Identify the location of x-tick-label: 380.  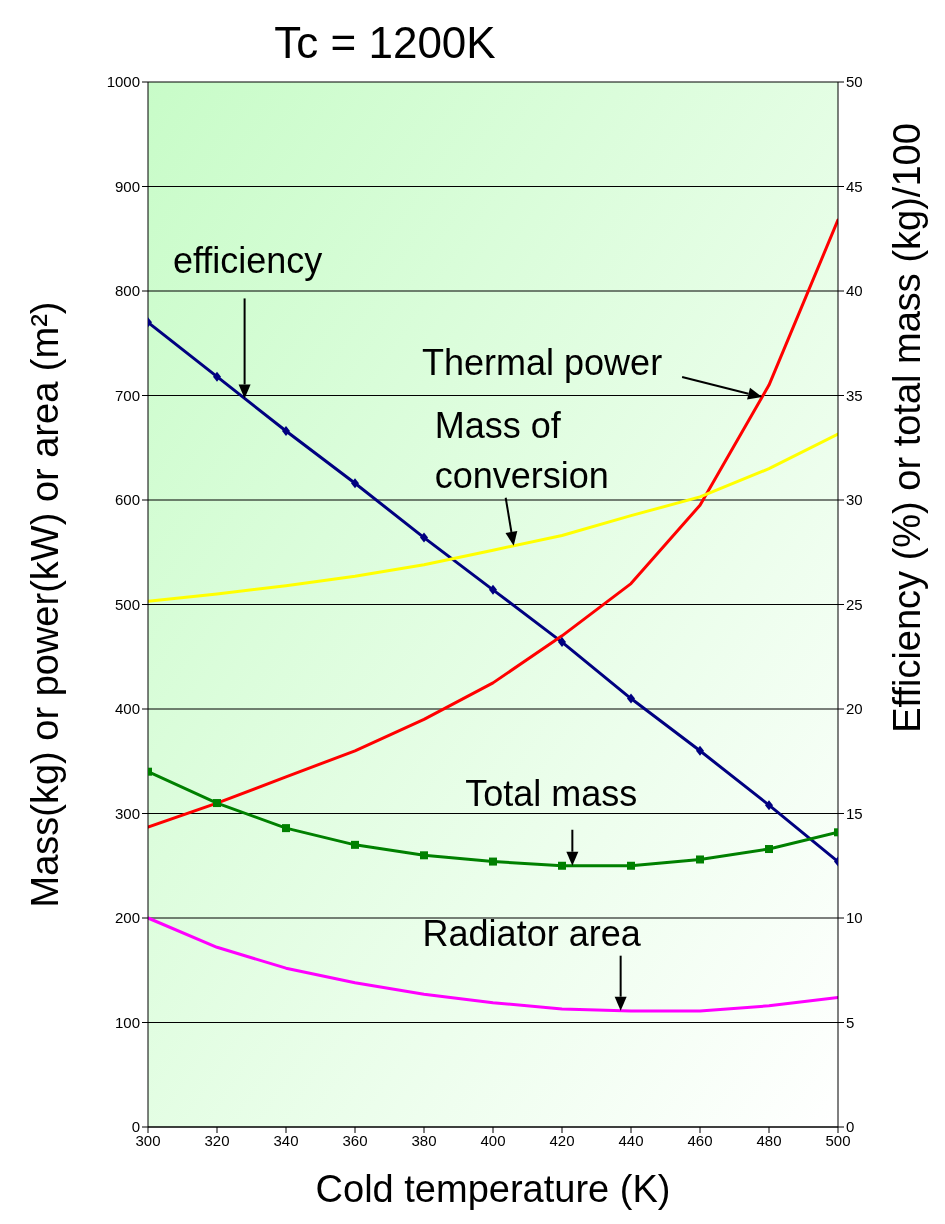
(424, 1140).